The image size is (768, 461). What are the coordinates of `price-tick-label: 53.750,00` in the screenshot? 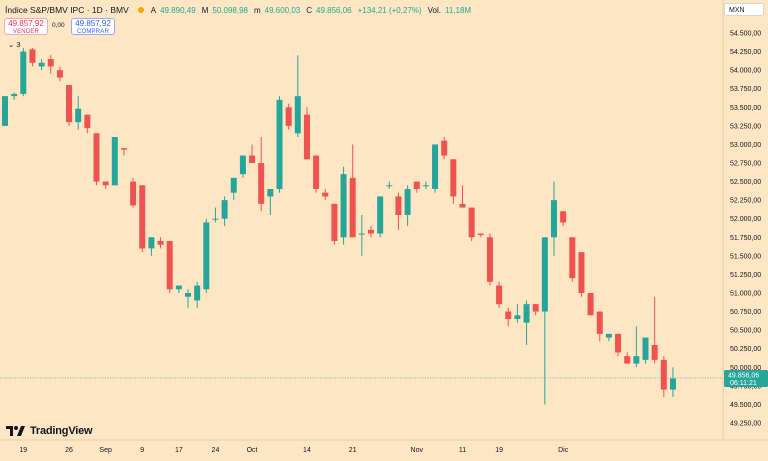 It's located at (745, 89).